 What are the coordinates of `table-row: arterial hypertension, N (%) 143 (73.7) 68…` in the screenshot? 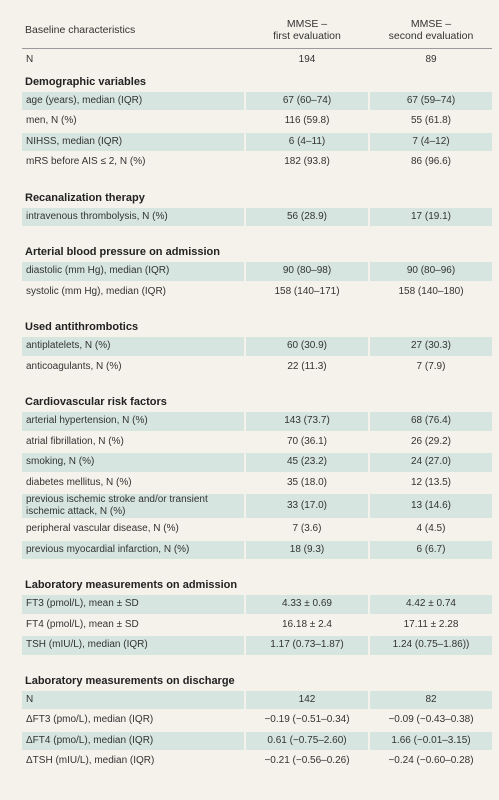 It's located at (257, 421).